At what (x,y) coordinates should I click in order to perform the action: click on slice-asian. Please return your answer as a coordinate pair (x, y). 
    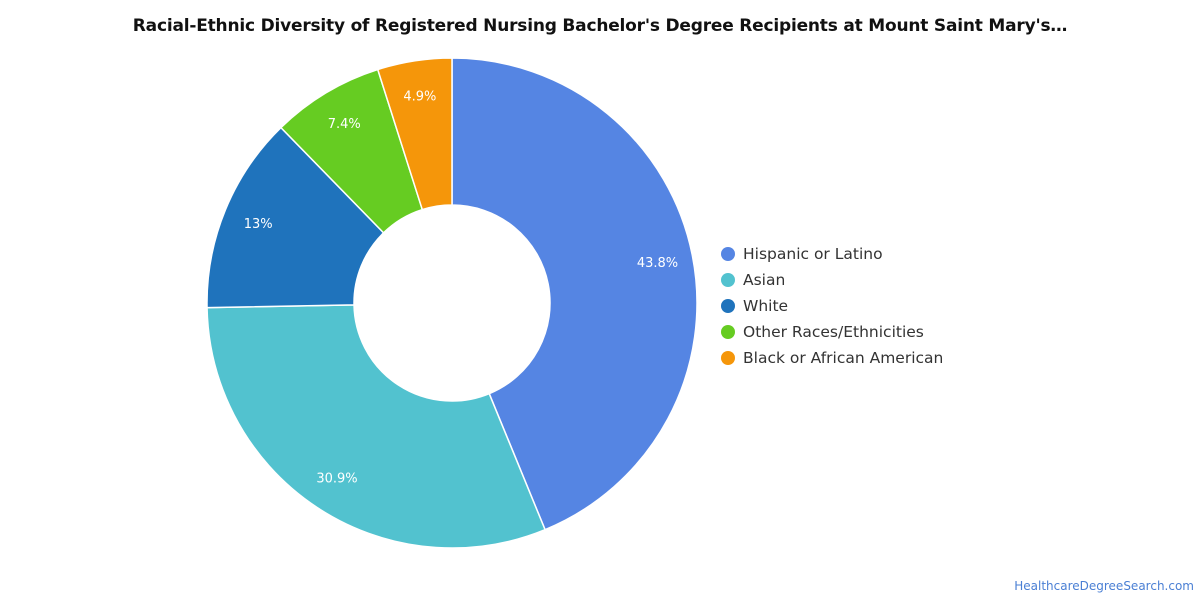
    Looking at the image, I should click on (376, 426).